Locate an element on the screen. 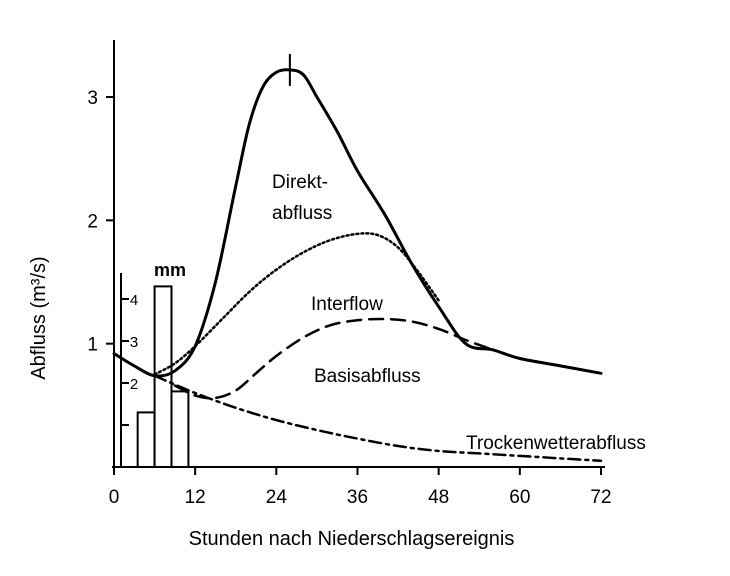 Image resolution: width=730 pixels, height=576 pixels. basisabfluss-label: Basisabfluss is located at coordinates (367, 376).